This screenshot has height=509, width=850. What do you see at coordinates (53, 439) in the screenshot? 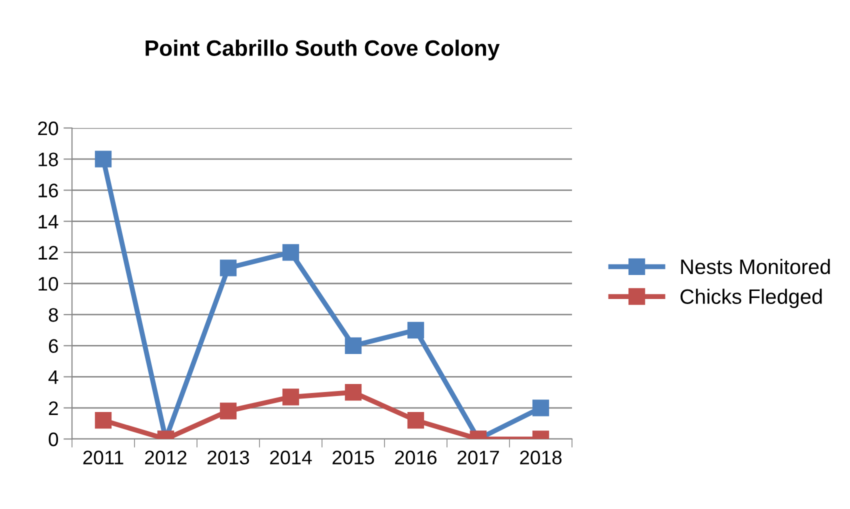
I see `y-tick-label: 0` at bounding box center [53, 439].